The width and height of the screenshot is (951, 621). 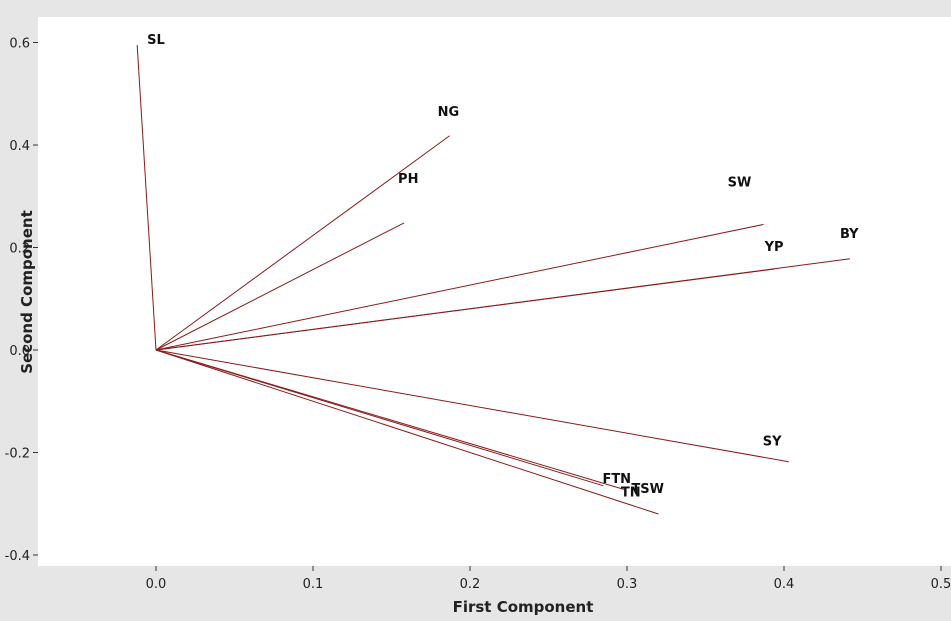 I want to click on vector-line-ng, so click(x=302, y=243).